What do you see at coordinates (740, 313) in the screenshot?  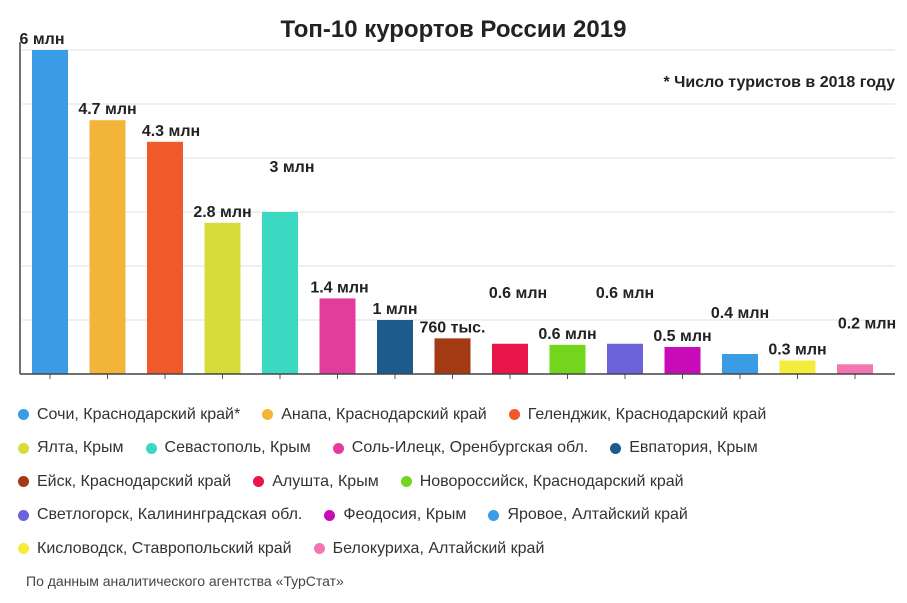 I see `data-label: 0.4 млн` at bounding box center [740, 313].